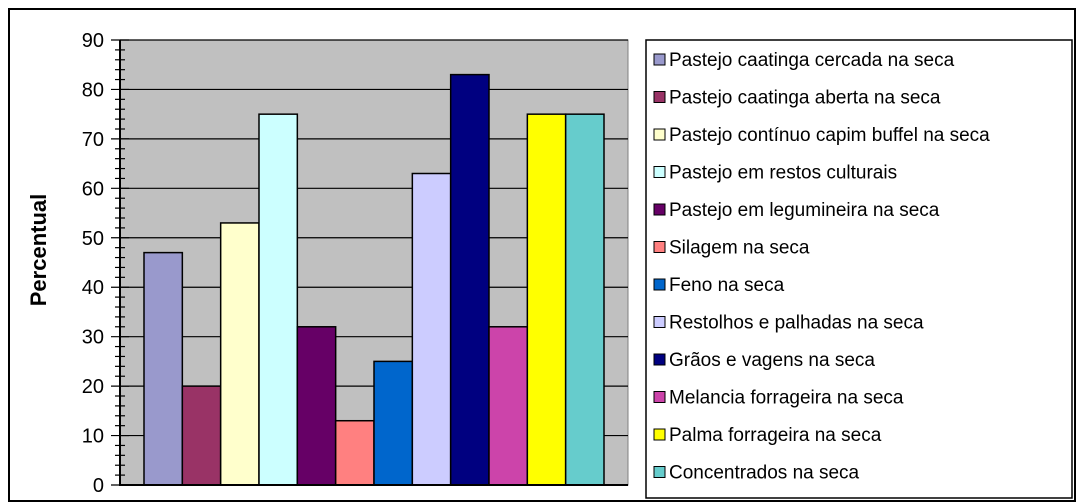  What do you see at coordinates (93, 41) in the screenshot?
I see `y-tick-label: 90` at bounding box center [93, 41].